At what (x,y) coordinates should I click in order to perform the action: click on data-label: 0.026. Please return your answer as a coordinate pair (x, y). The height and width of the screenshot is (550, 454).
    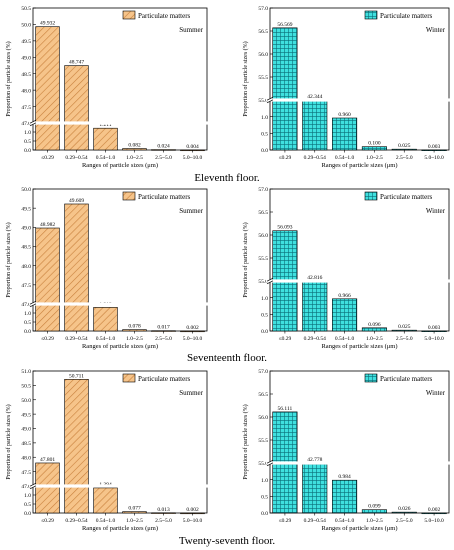
    Looking at the image, I should click on (404, 509).